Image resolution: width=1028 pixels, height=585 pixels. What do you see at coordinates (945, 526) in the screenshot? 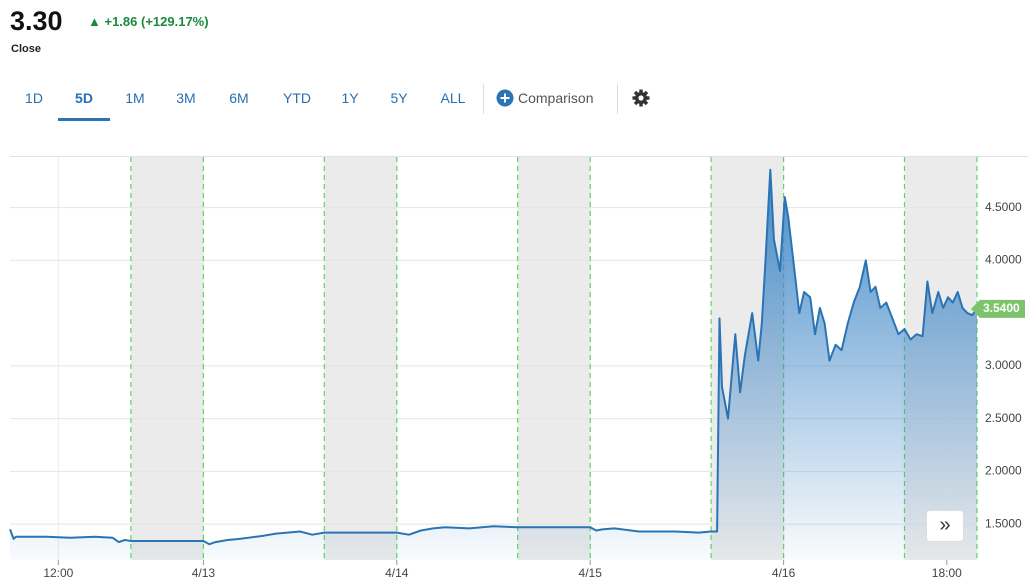
I see `scroll-right-button: »` at bounding box center [945, 526].